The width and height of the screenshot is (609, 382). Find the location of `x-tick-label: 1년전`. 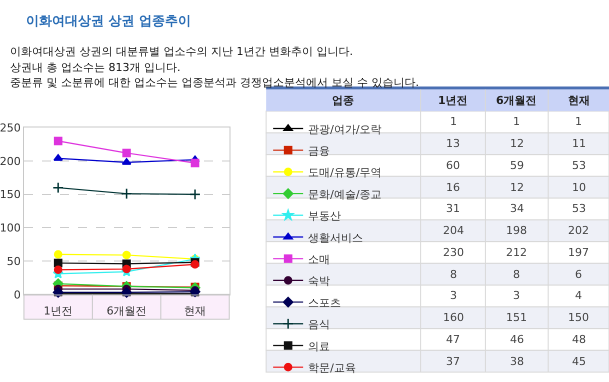

x-tick-label: 1년전 is located at coordinates (58, 311).